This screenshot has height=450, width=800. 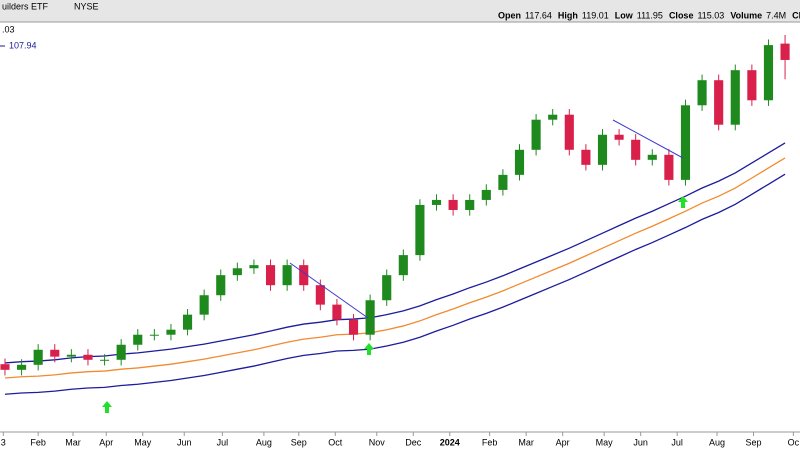 I want to click on header-label: Close, so click(x=681, y=15).